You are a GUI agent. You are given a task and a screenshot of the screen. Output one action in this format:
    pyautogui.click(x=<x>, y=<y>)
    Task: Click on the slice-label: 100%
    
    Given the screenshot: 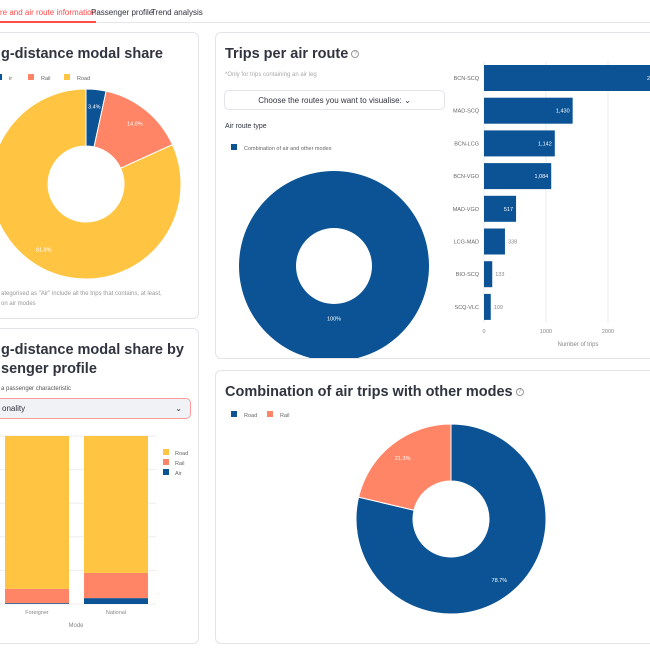 What is the action you would take?
    pyautogui.click(x=334, y=319)
    